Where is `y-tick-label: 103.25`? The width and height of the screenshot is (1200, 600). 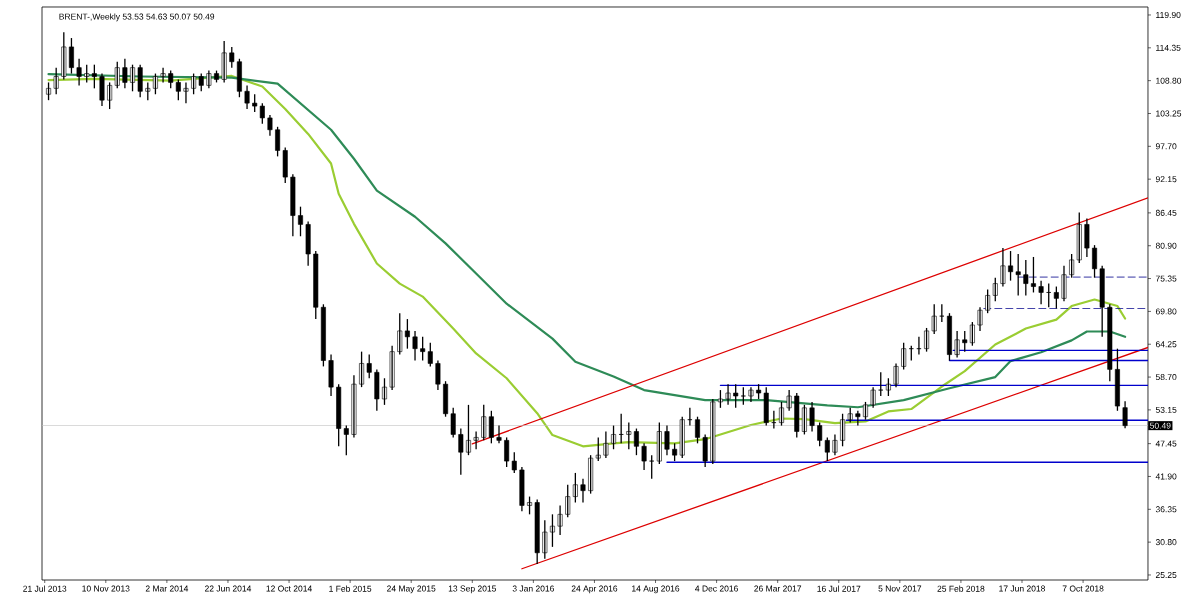
y-tick-label: 103.25 is located at coordinates (1169, 113).